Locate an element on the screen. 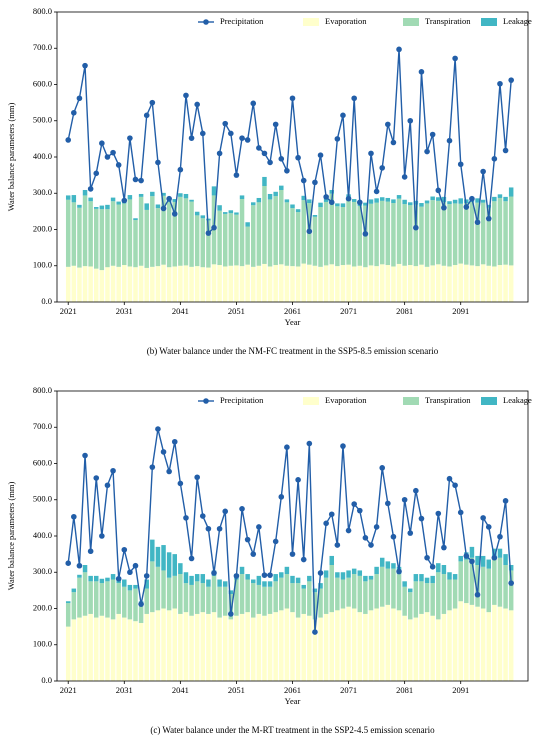 Image resolution: width=550 pixels, height=742 pixels. x-tick-label: 2031 is located at coordinates (124, 311).